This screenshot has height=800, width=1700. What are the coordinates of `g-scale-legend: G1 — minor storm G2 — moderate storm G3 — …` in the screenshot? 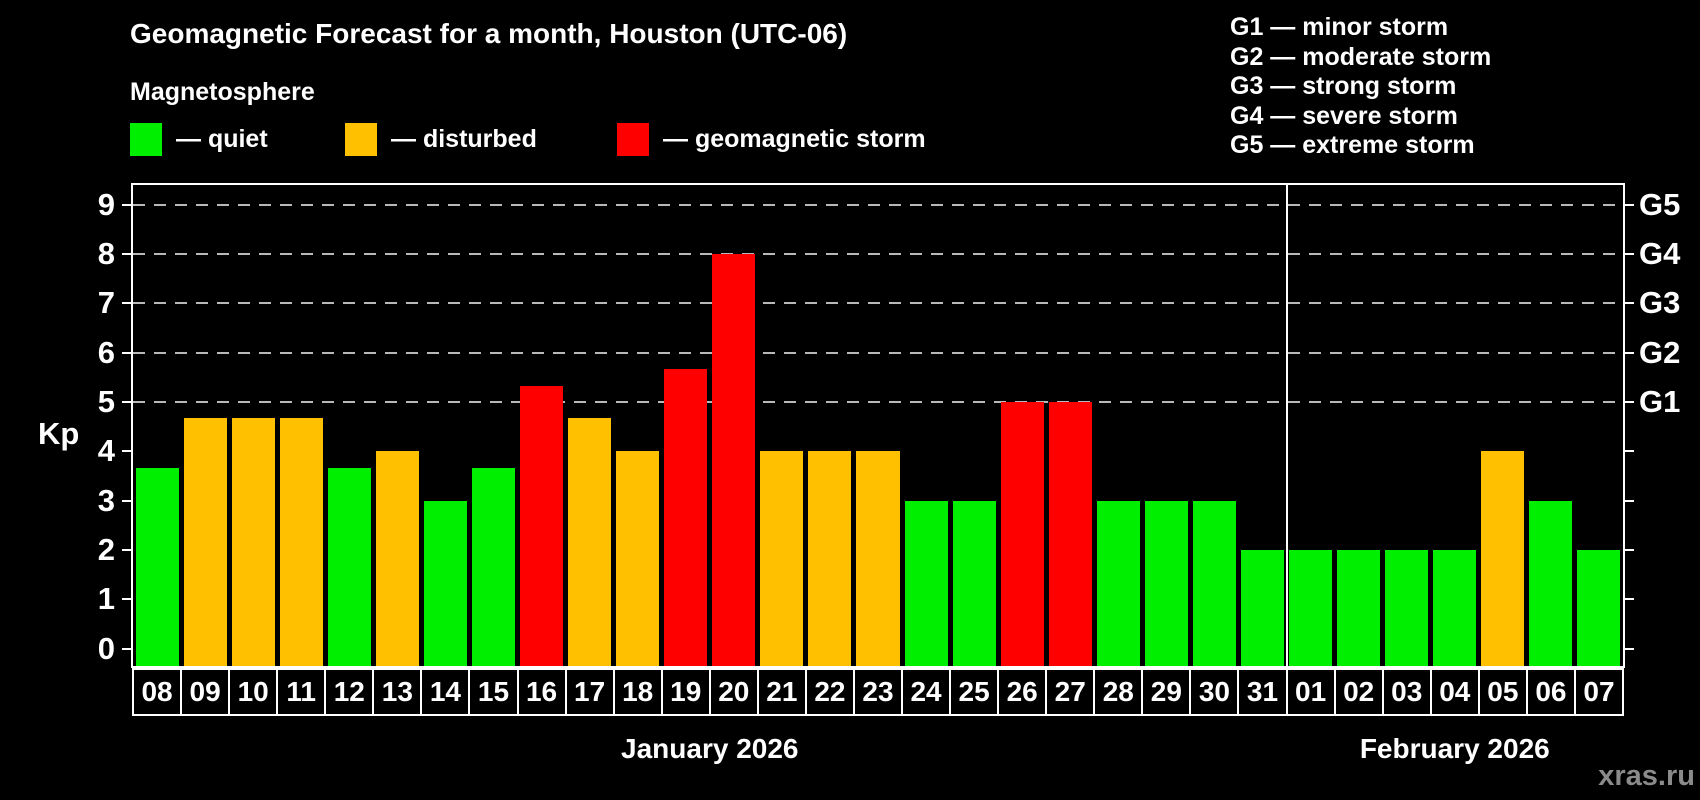 It's located at (1360, 87).